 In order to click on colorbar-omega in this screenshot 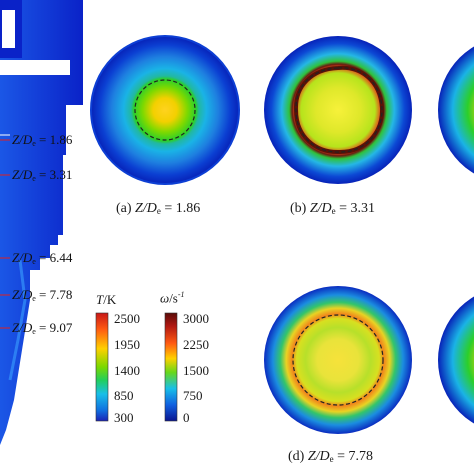, I will do `click(171, 367)`.